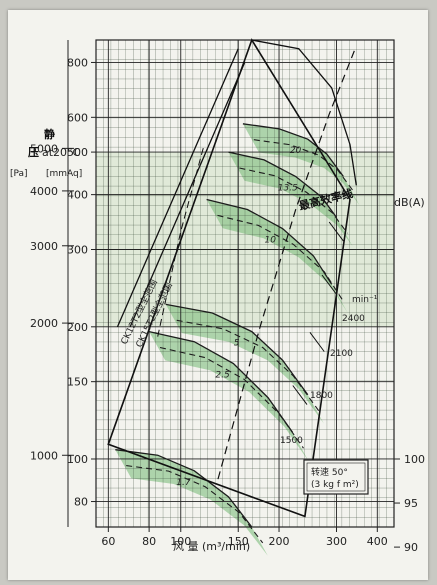 The height and width of the screenshot is (585, 437). I want to click on ylabel-char1: 静, so click(49, 134).